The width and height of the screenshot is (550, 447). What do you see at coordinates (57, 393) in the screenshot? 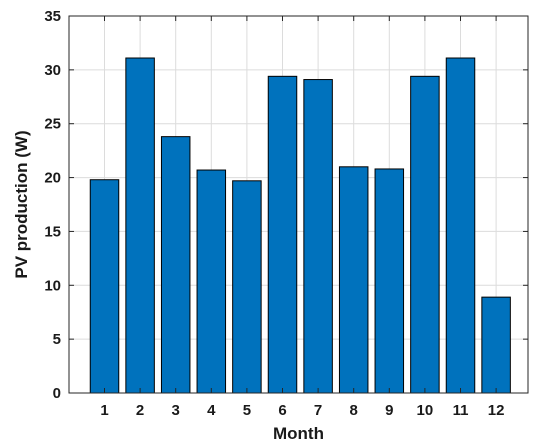
I see `y-tick-label: 0` at bounding box center [57, 393].